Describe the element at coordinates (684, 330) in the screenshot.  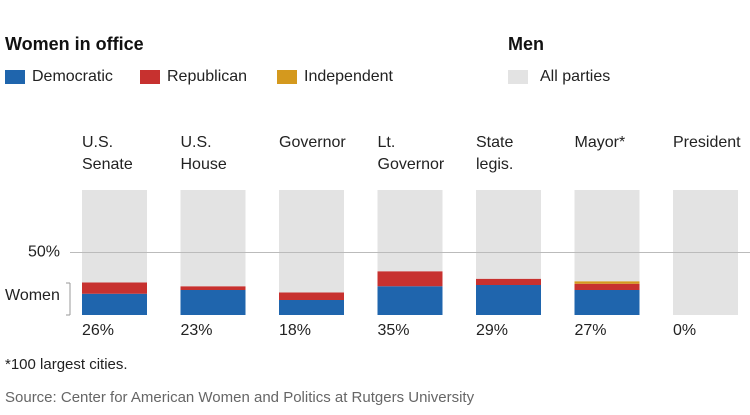
I see `total-label: 0%` at that location.